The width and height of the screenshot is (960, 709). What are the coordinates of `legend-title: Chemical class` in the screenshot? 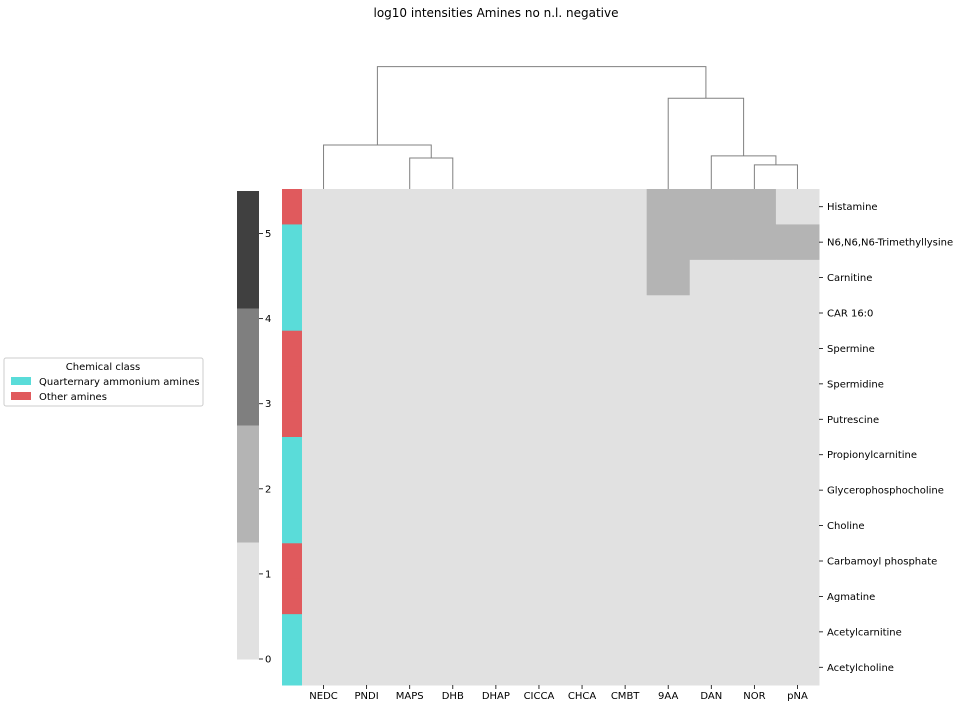 It's located at (103, 367).